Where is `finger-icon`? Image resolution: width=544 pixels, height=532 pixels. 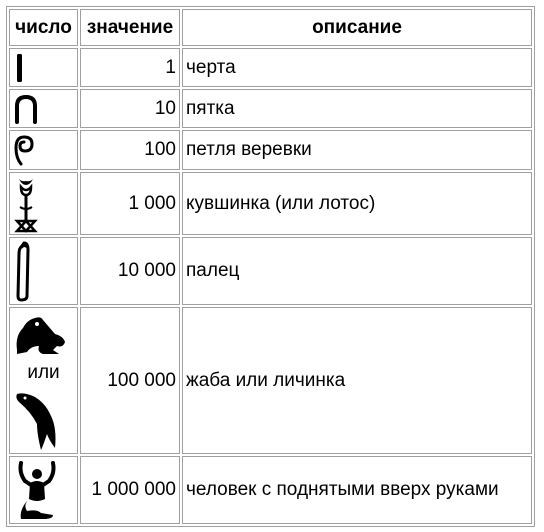 finger-icon is located at coordinates (43, 271).